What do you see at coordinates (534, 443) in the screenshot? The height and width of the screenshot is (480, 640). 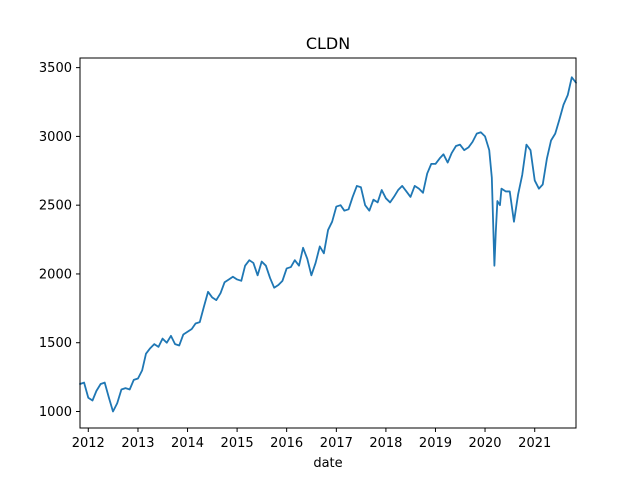 I see `x-tick-label: 2021` at bounding box center [534, 443].